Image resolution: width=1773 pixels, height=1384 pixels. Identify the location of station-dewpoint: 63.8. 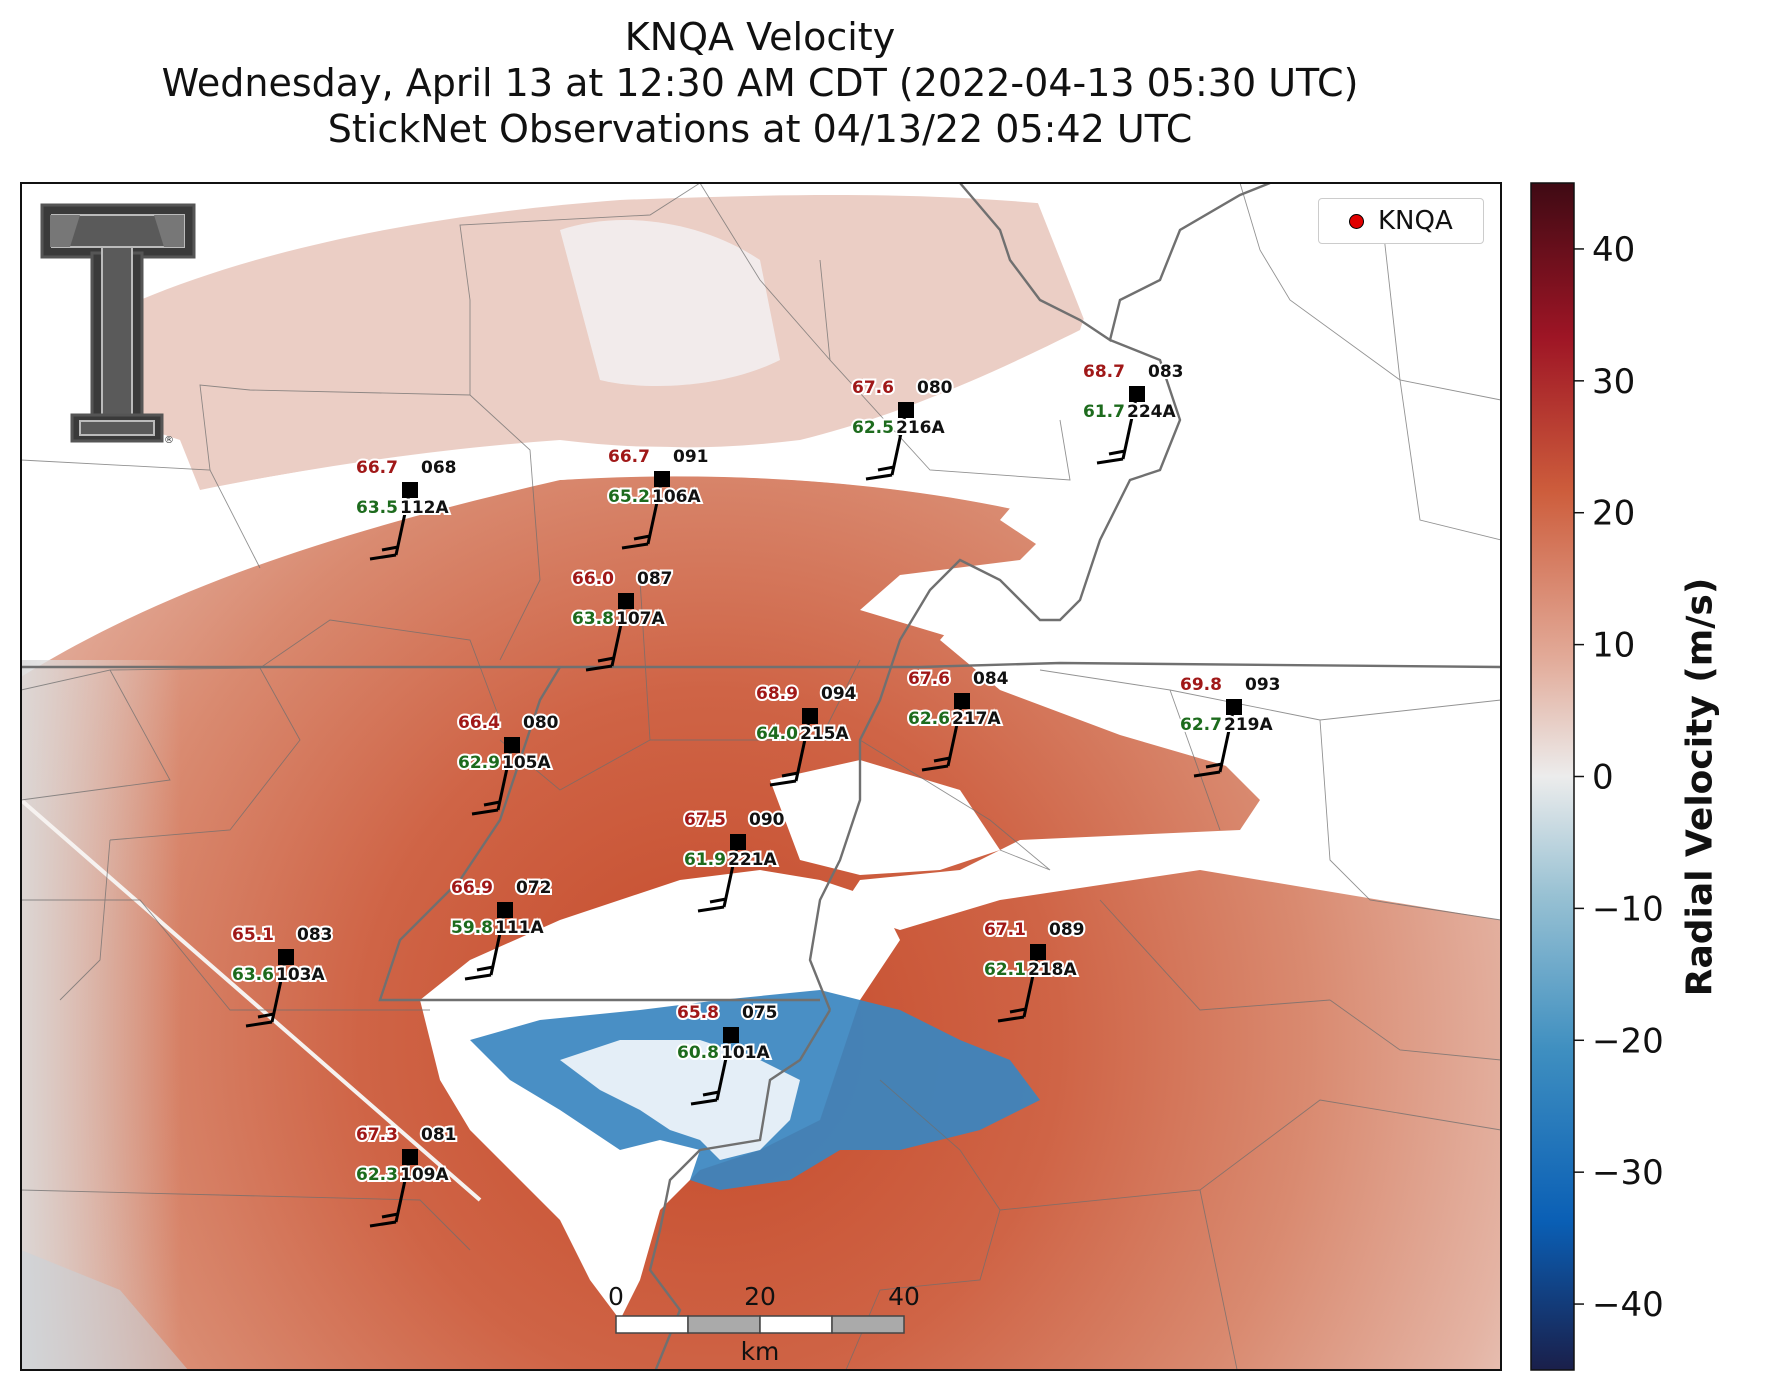
(593, 619).